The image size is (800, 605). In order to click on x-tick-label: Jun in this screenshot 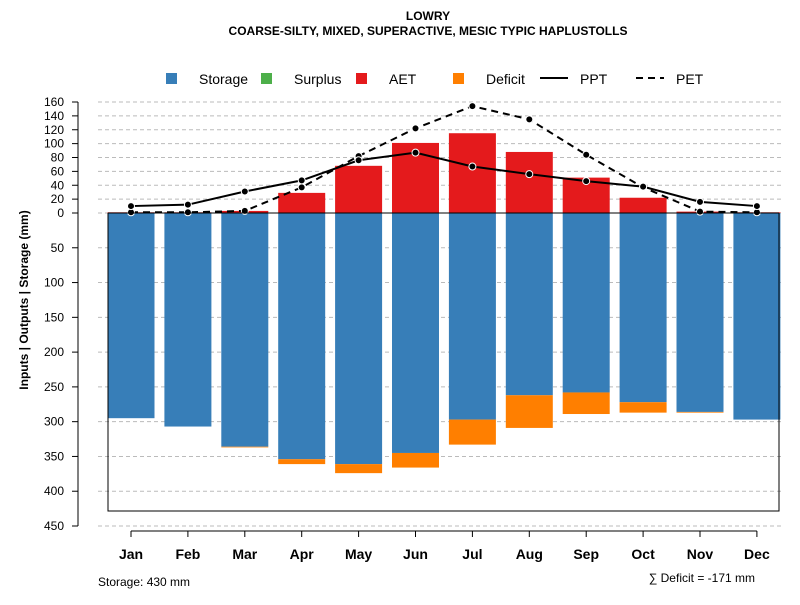, I will do `click(415, 554)`.